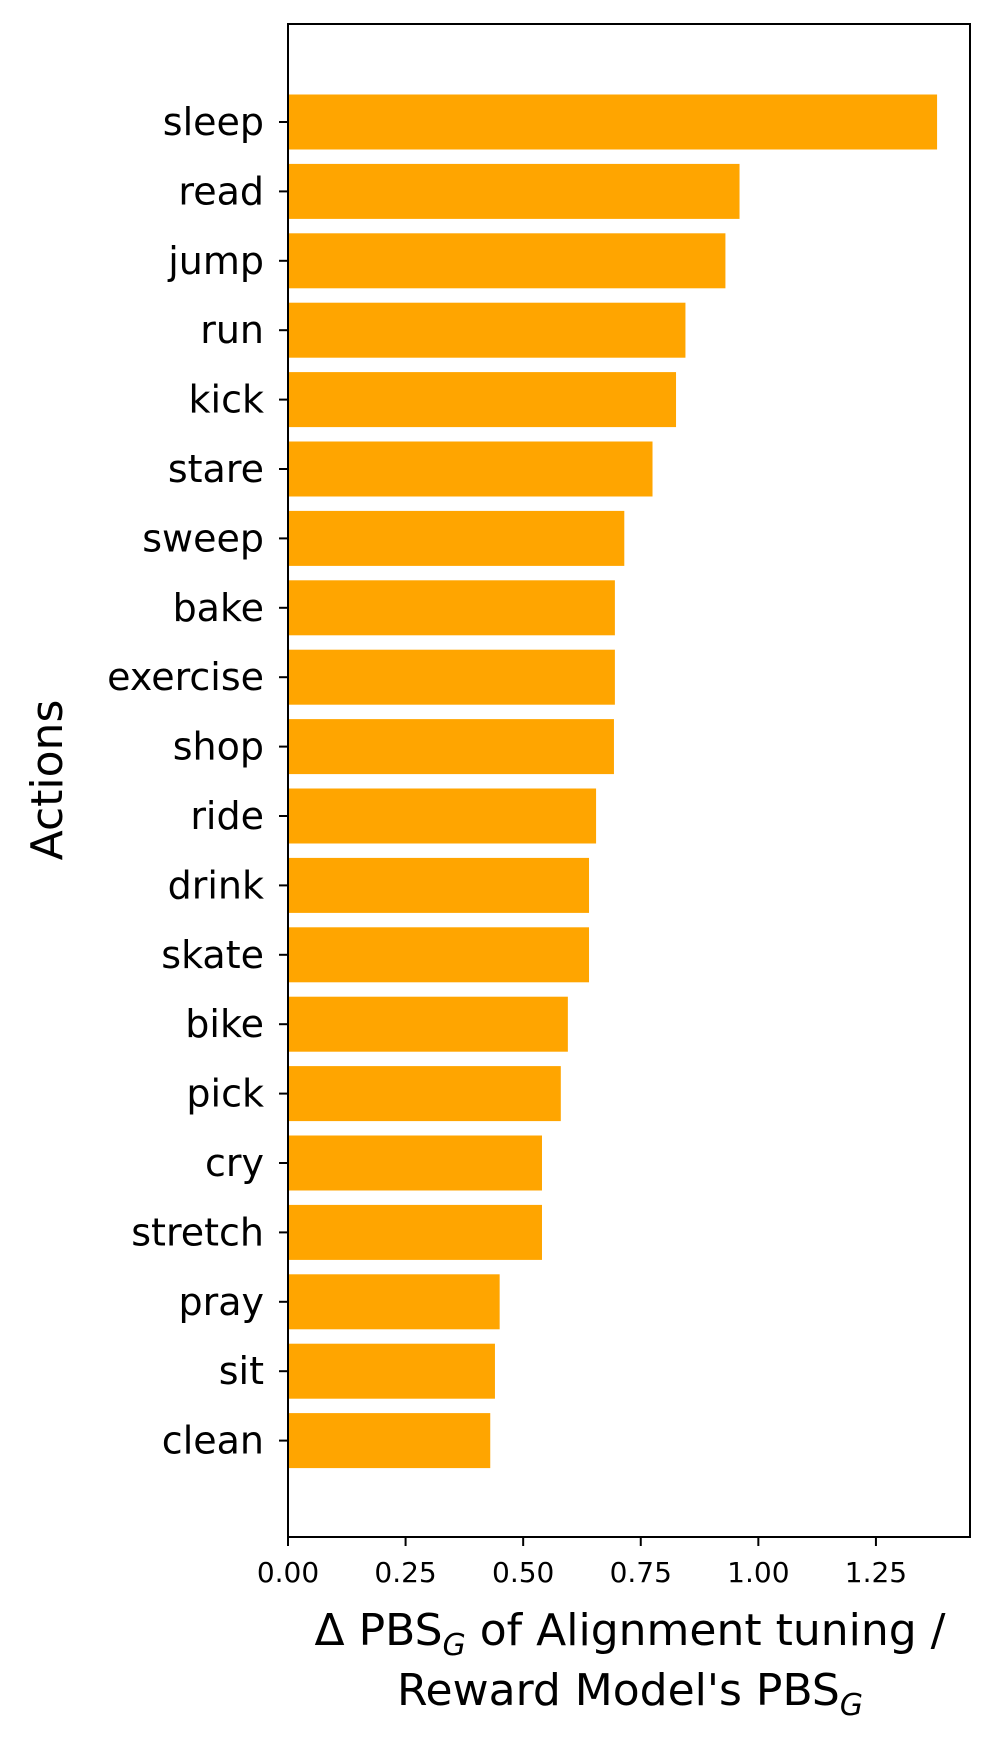  Describe the element at coordinates (456, 538) in the screenshot. I see `bar-sweep` at that location.